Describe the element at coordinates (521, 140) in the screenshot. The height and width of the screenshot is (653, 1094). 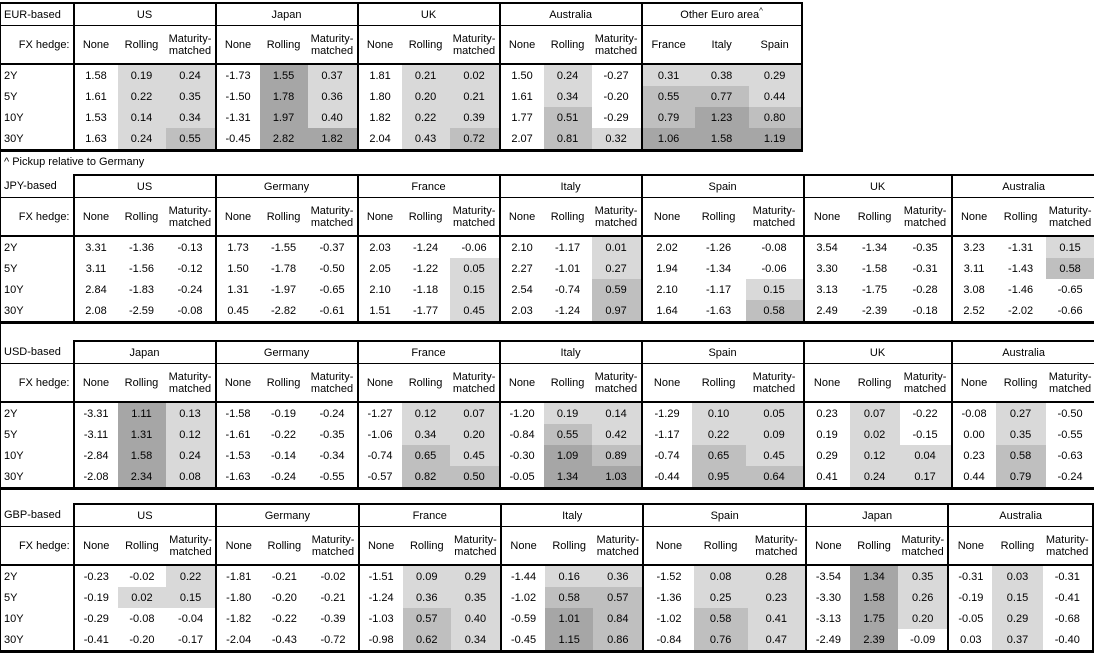
I see `value-cell: 2.07` at that location.